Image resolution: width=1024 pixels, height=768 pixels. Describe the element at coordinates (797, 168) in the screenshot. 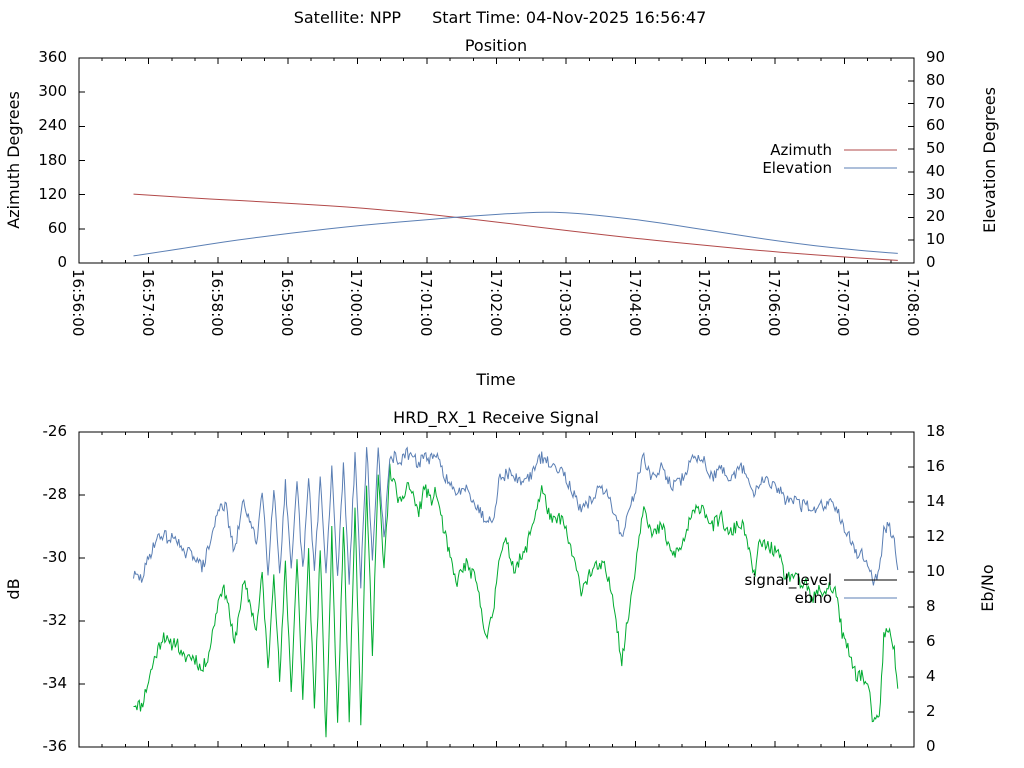

I see `legend-label-elevation: Elevation` at that location.